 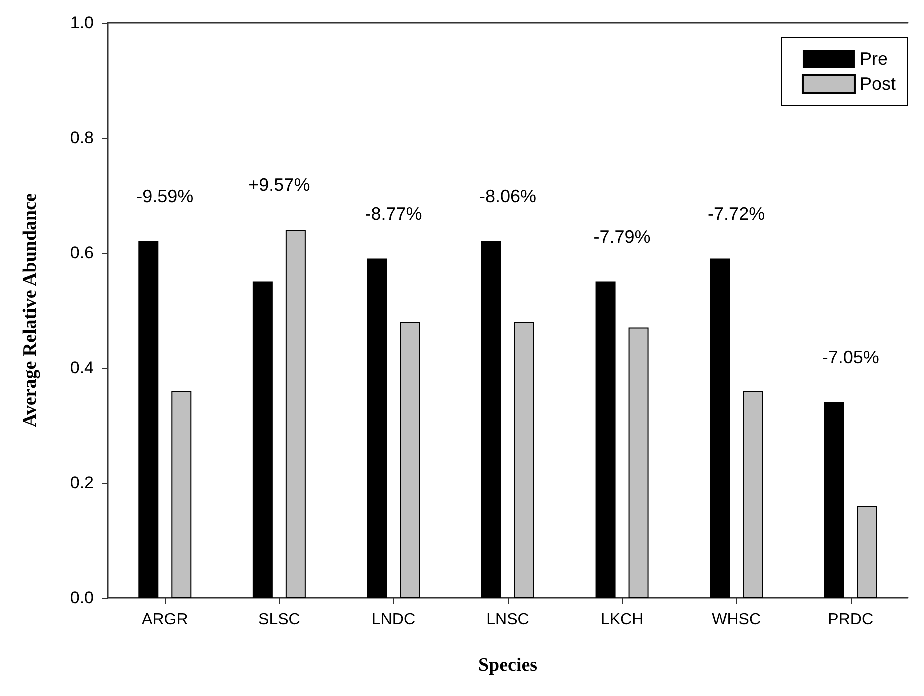 I want to click on x-tick-label: LNSC, so click(x=508, y=620).